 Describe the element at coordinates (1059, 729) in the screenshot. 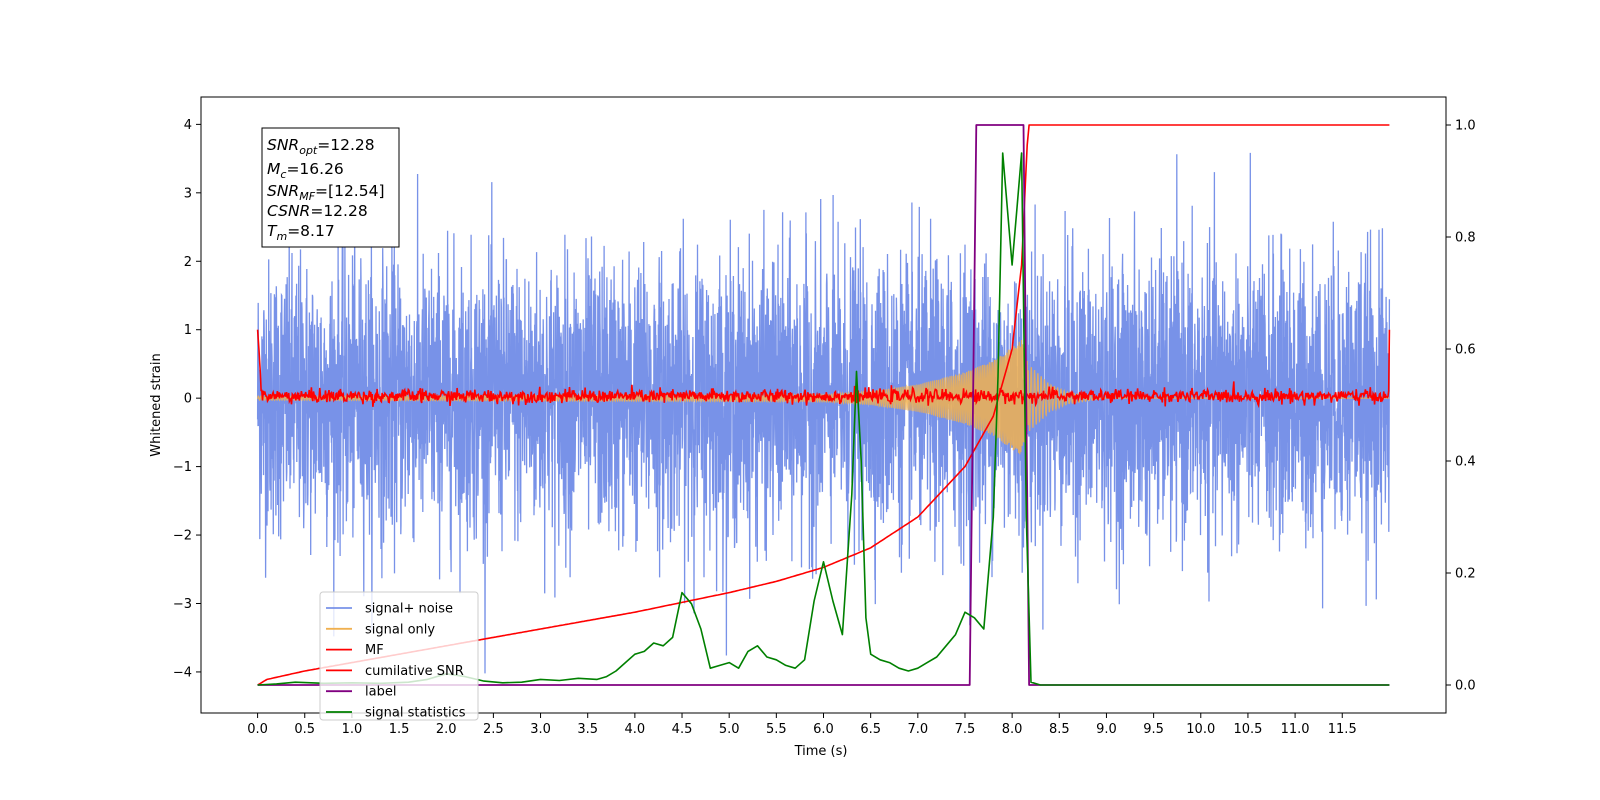

I see `x-tick-label: 8.5` at that location.